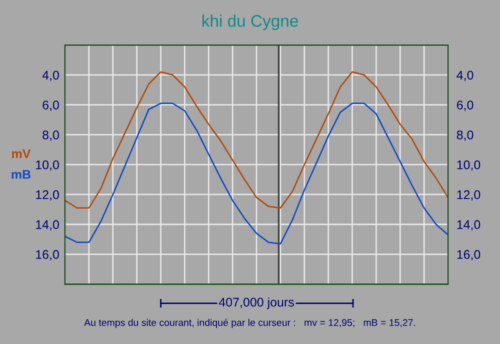 The image size is (500, 344). Describe the element at coordinates (468, 255) in the screenshot. I see `y2-tick-label: 16,0` at that location.